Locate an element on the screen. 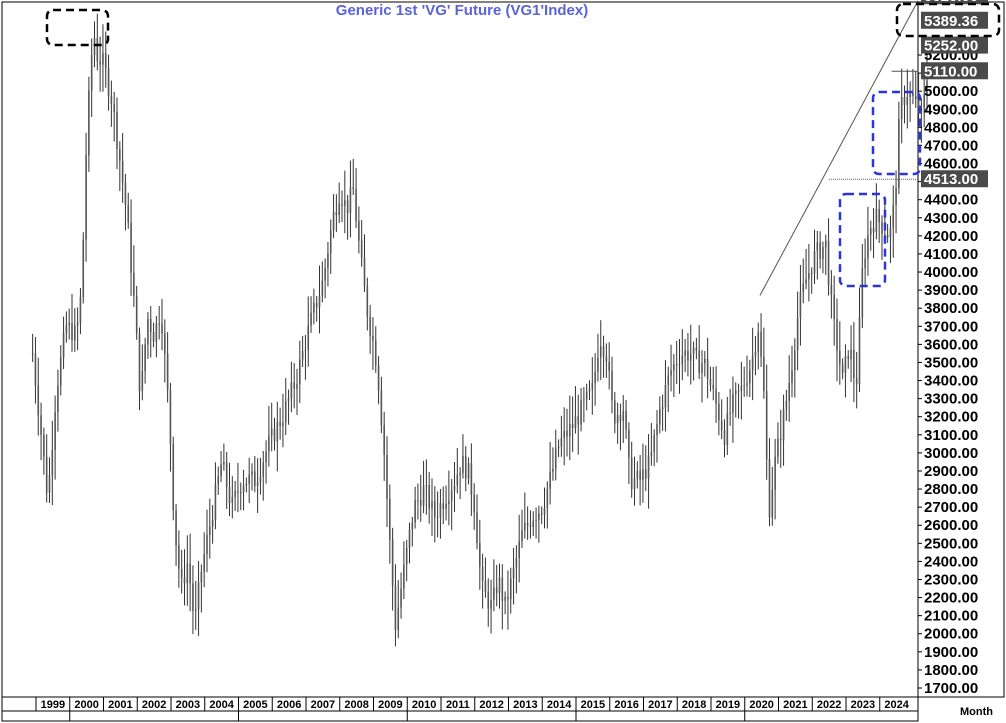  x-tick-label: 2011 is located at coordinates (458, 705).